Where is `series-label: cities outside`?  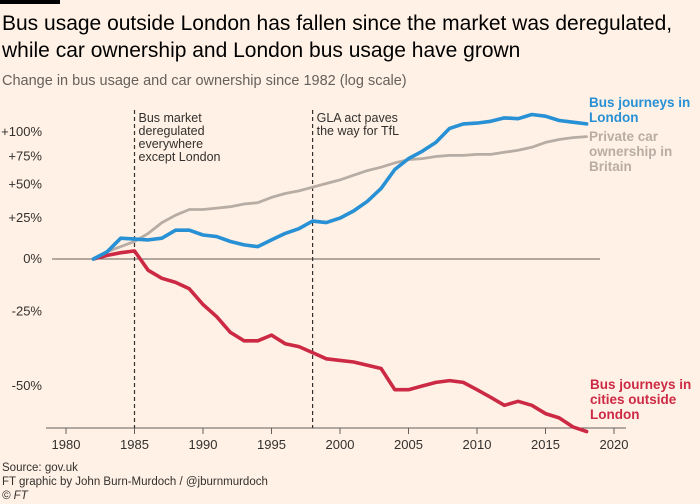 series-label: cities outside is located at coordinates (633, 399).